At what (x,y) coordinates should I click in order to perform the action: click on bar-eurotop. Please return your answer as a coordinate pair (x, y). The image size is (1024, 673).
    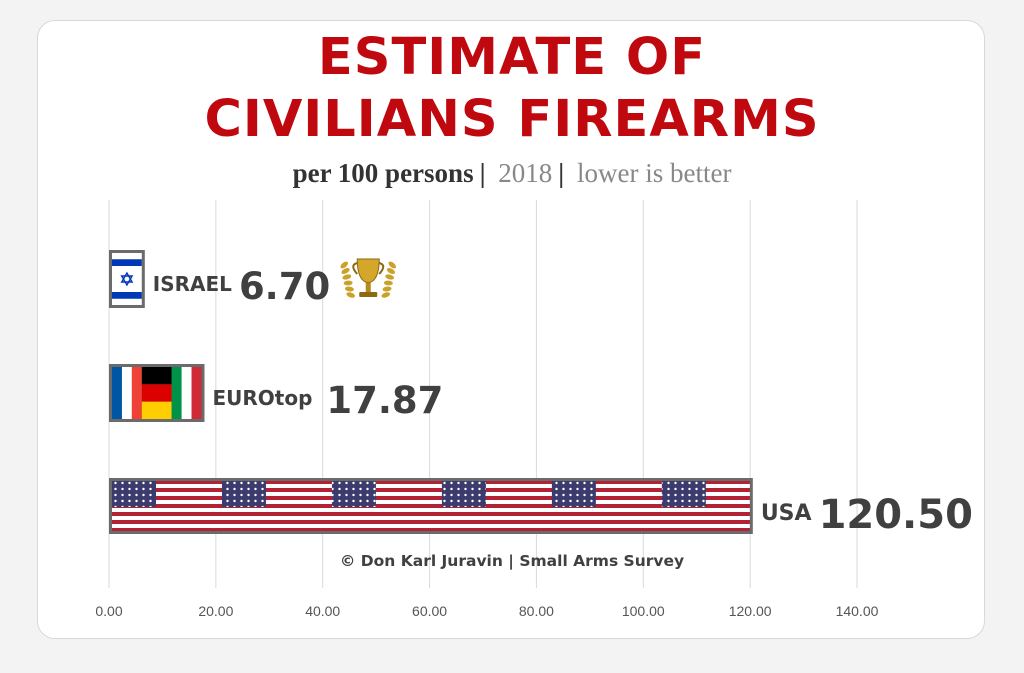
    Looking at the image, I should click on (157, 393).